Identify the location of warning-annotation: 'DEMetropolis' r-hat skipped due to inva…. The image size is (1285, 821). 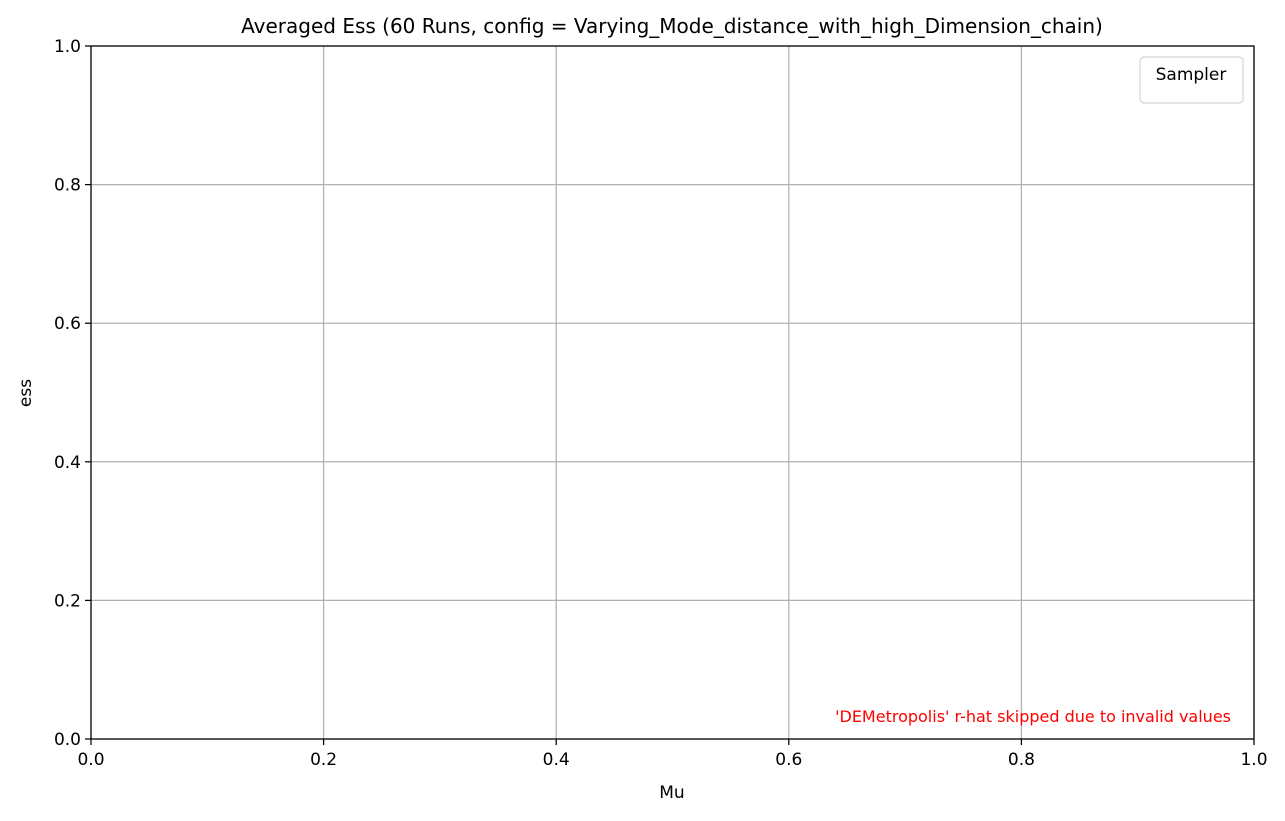
(1033, 716).